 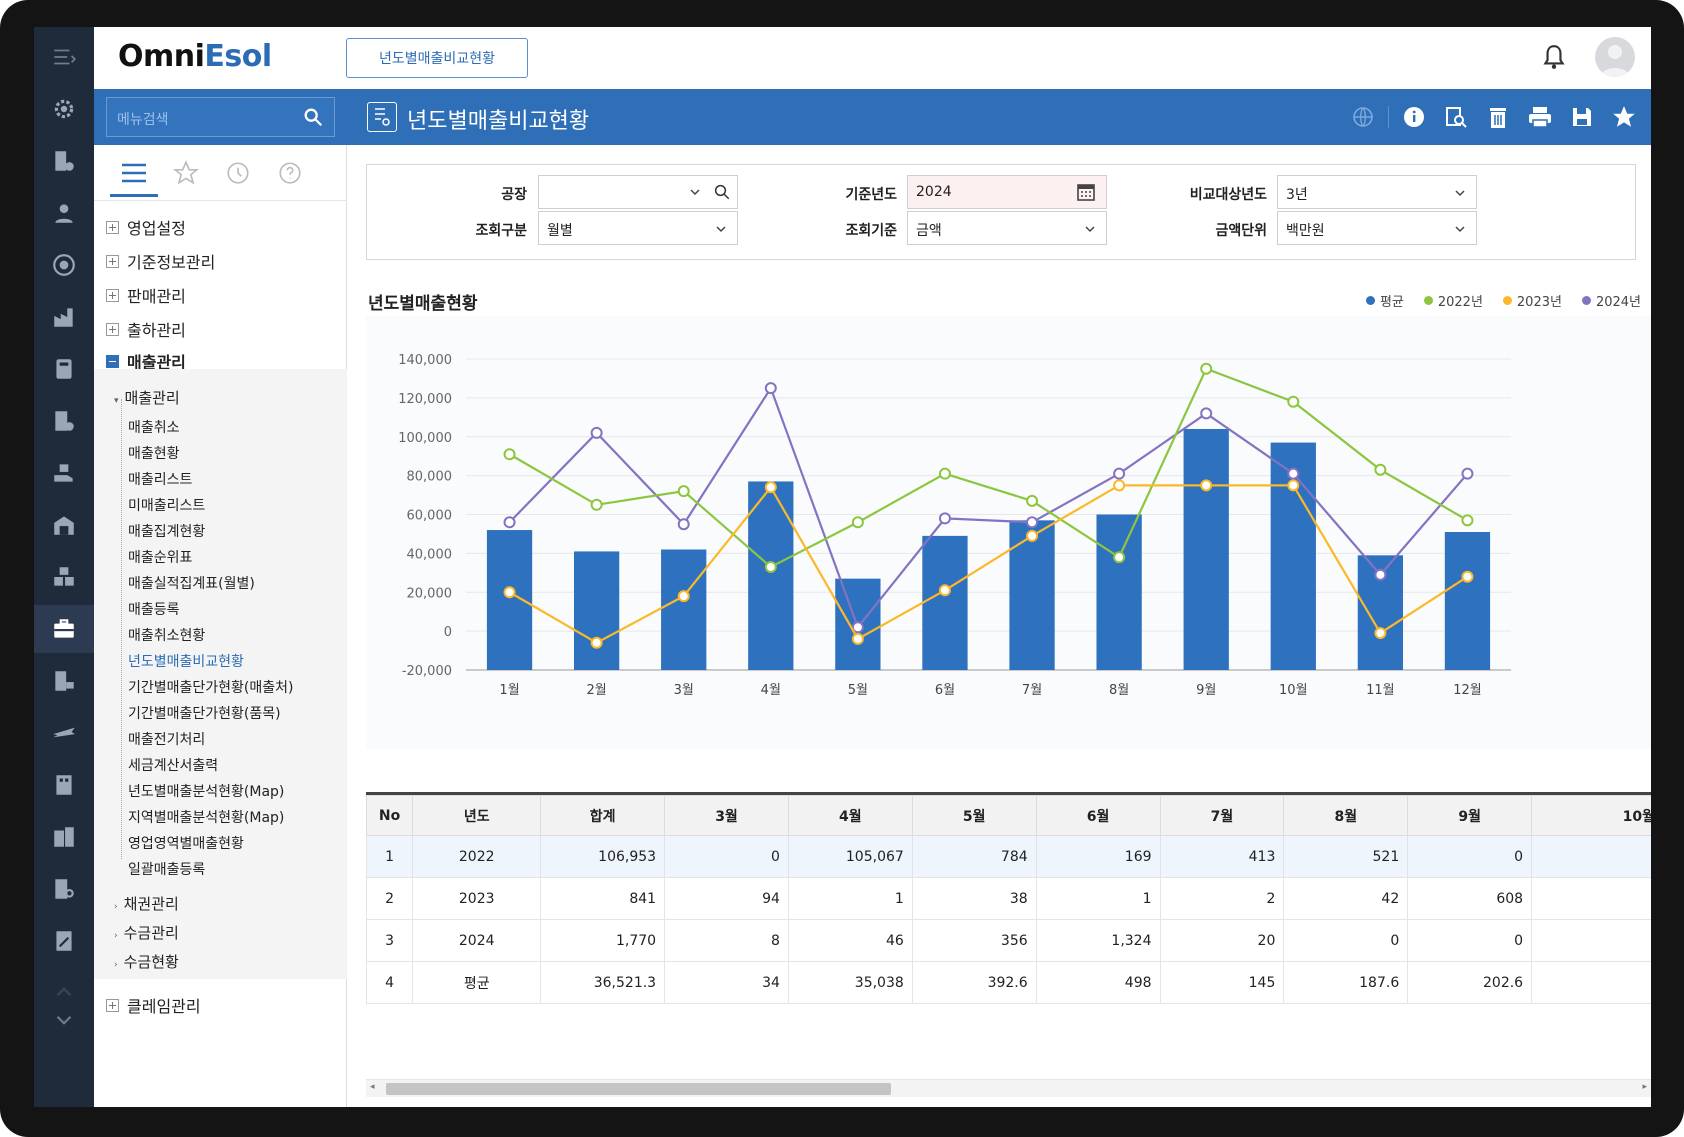 What do you see at coordinates (638, 1089) in the screenshot?
I see `scrollbar-thumb` at bounding box center [638, 1089].